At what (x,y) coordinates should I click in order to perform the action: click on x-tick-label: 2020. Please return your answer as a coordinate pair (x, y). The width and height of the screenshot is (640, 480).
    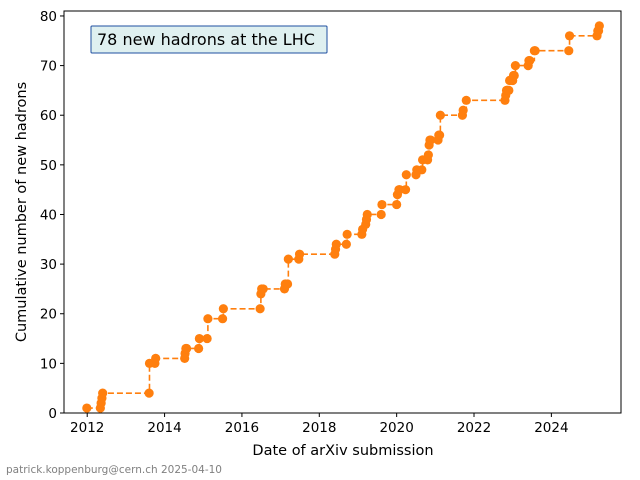
    Looking at the image, I should click on (396, 428).